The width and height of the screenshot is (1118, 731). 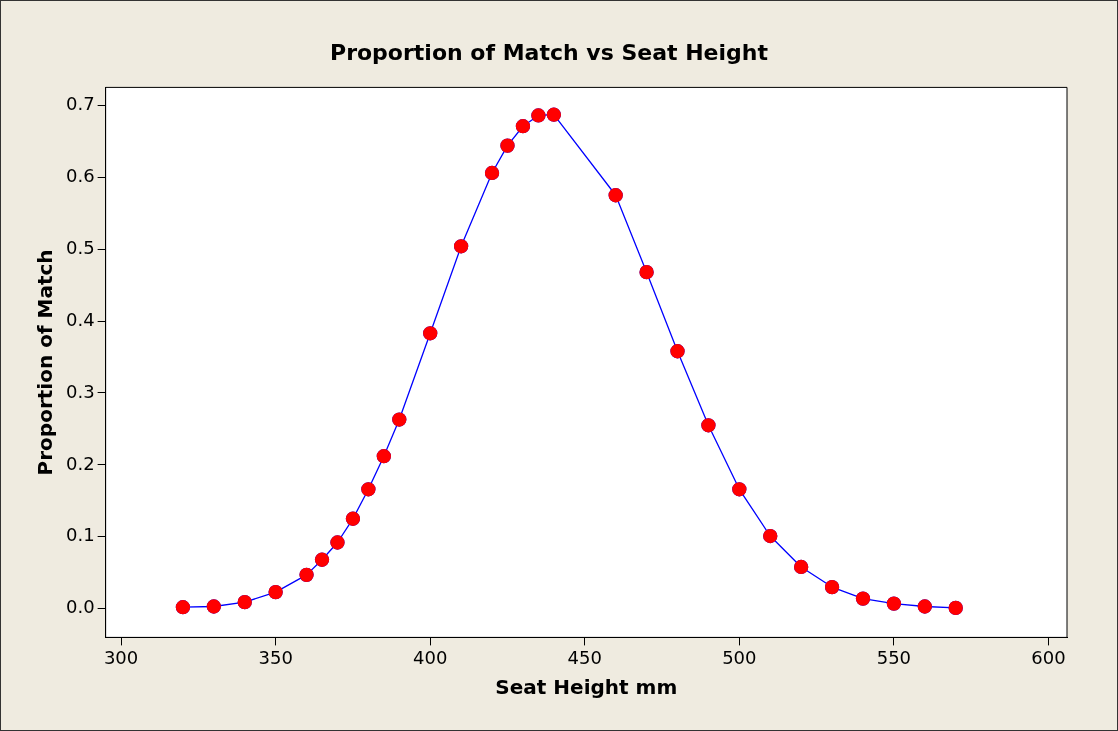 What do you see at coordinates (430, 657) in the screenshot?
I see `x-tick-label: 400` at bounding box center [430, 657].